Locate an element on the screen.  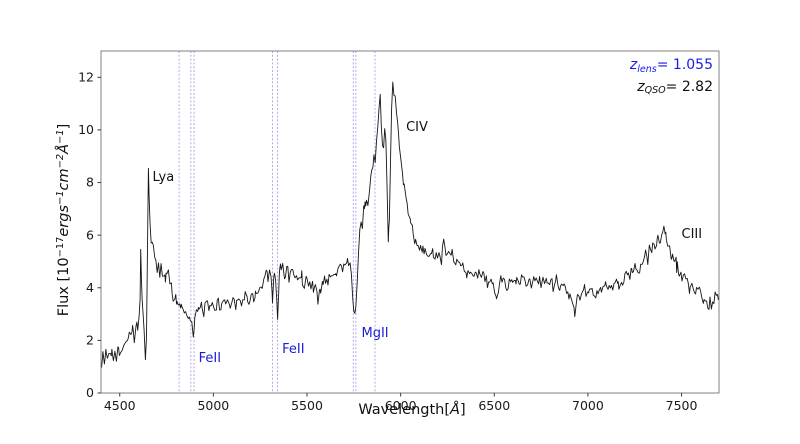
x-tick-label-5000: 5000 is located at coordinates (213, 405).